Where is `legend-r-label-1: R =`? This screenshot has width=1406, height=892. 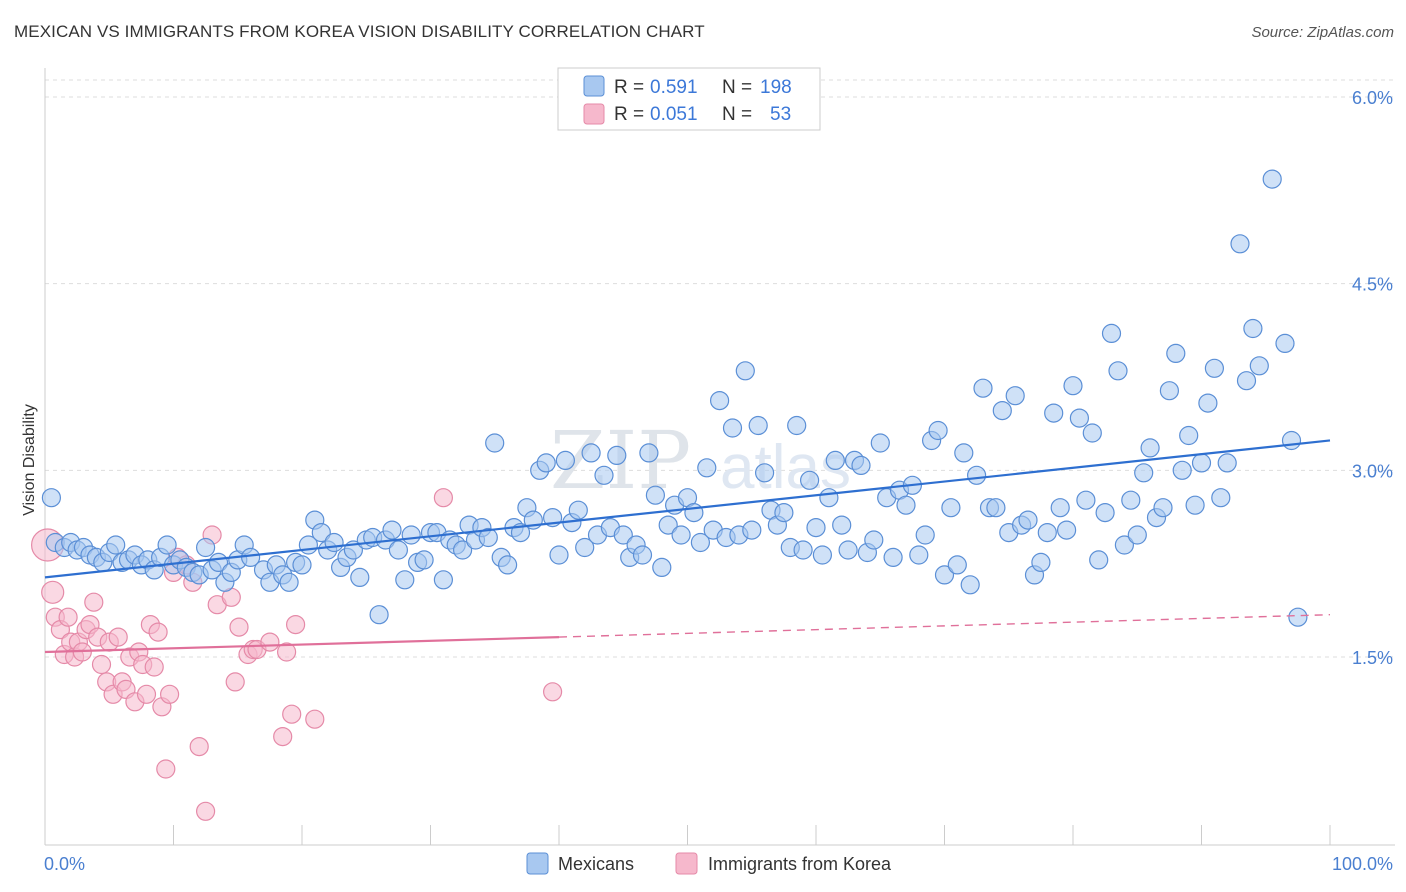
legend-r-label-1: R = is located at coordinates (629, 87).